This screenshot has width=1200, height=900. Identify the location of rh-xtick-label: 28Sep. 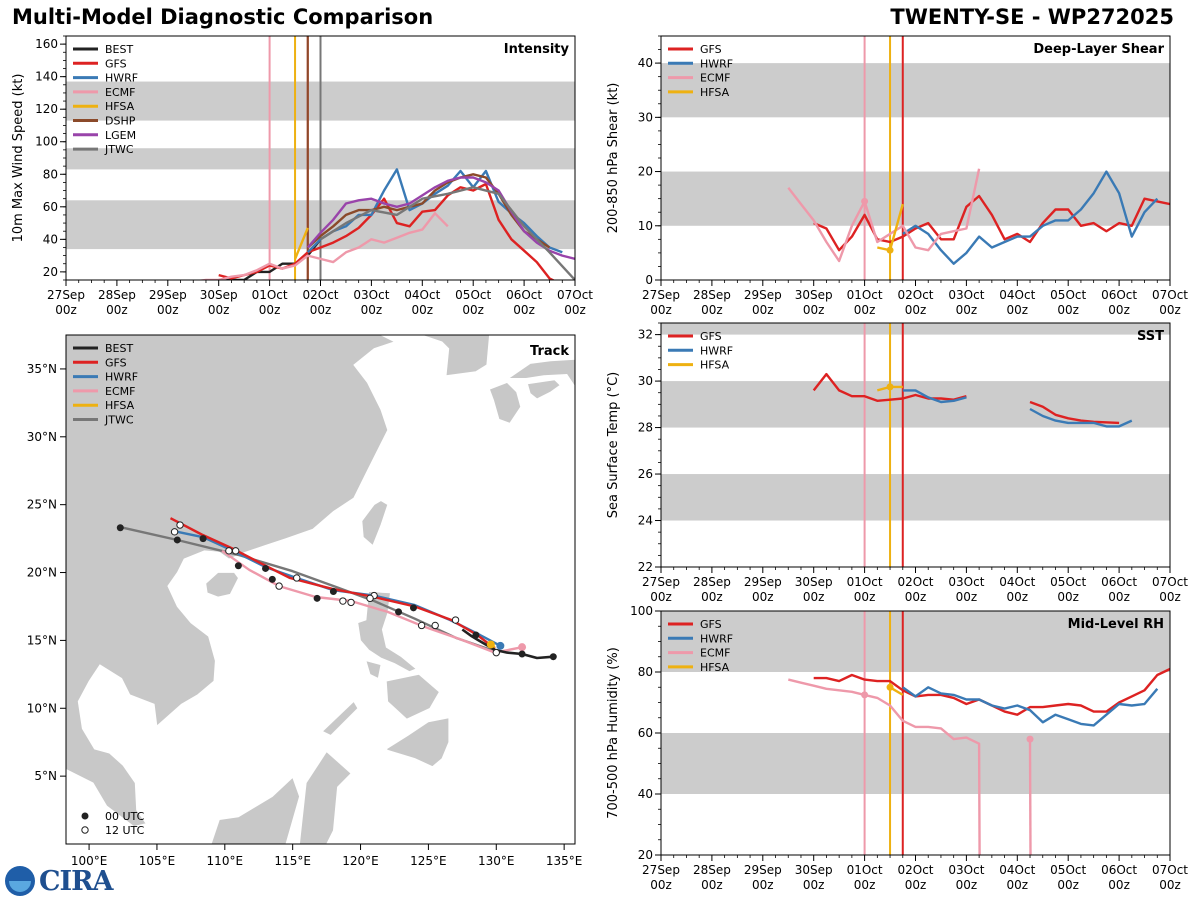
(712, 870).